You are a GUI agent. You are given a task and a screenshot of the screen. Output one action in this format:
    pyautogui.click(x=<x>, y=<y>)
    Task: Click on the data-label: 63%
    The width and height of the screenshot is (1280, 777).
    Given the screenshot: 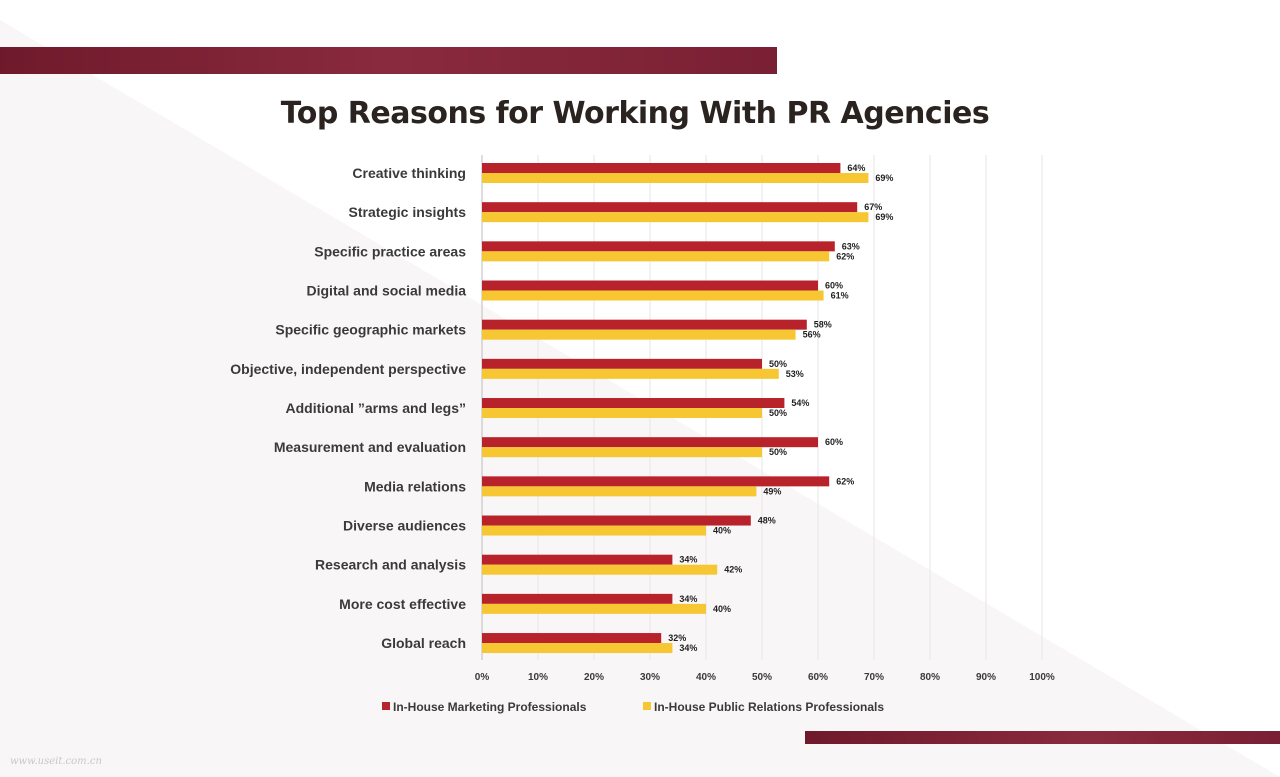 What is the action you would take?
    pyautogui.click(x=851, y=246)
    